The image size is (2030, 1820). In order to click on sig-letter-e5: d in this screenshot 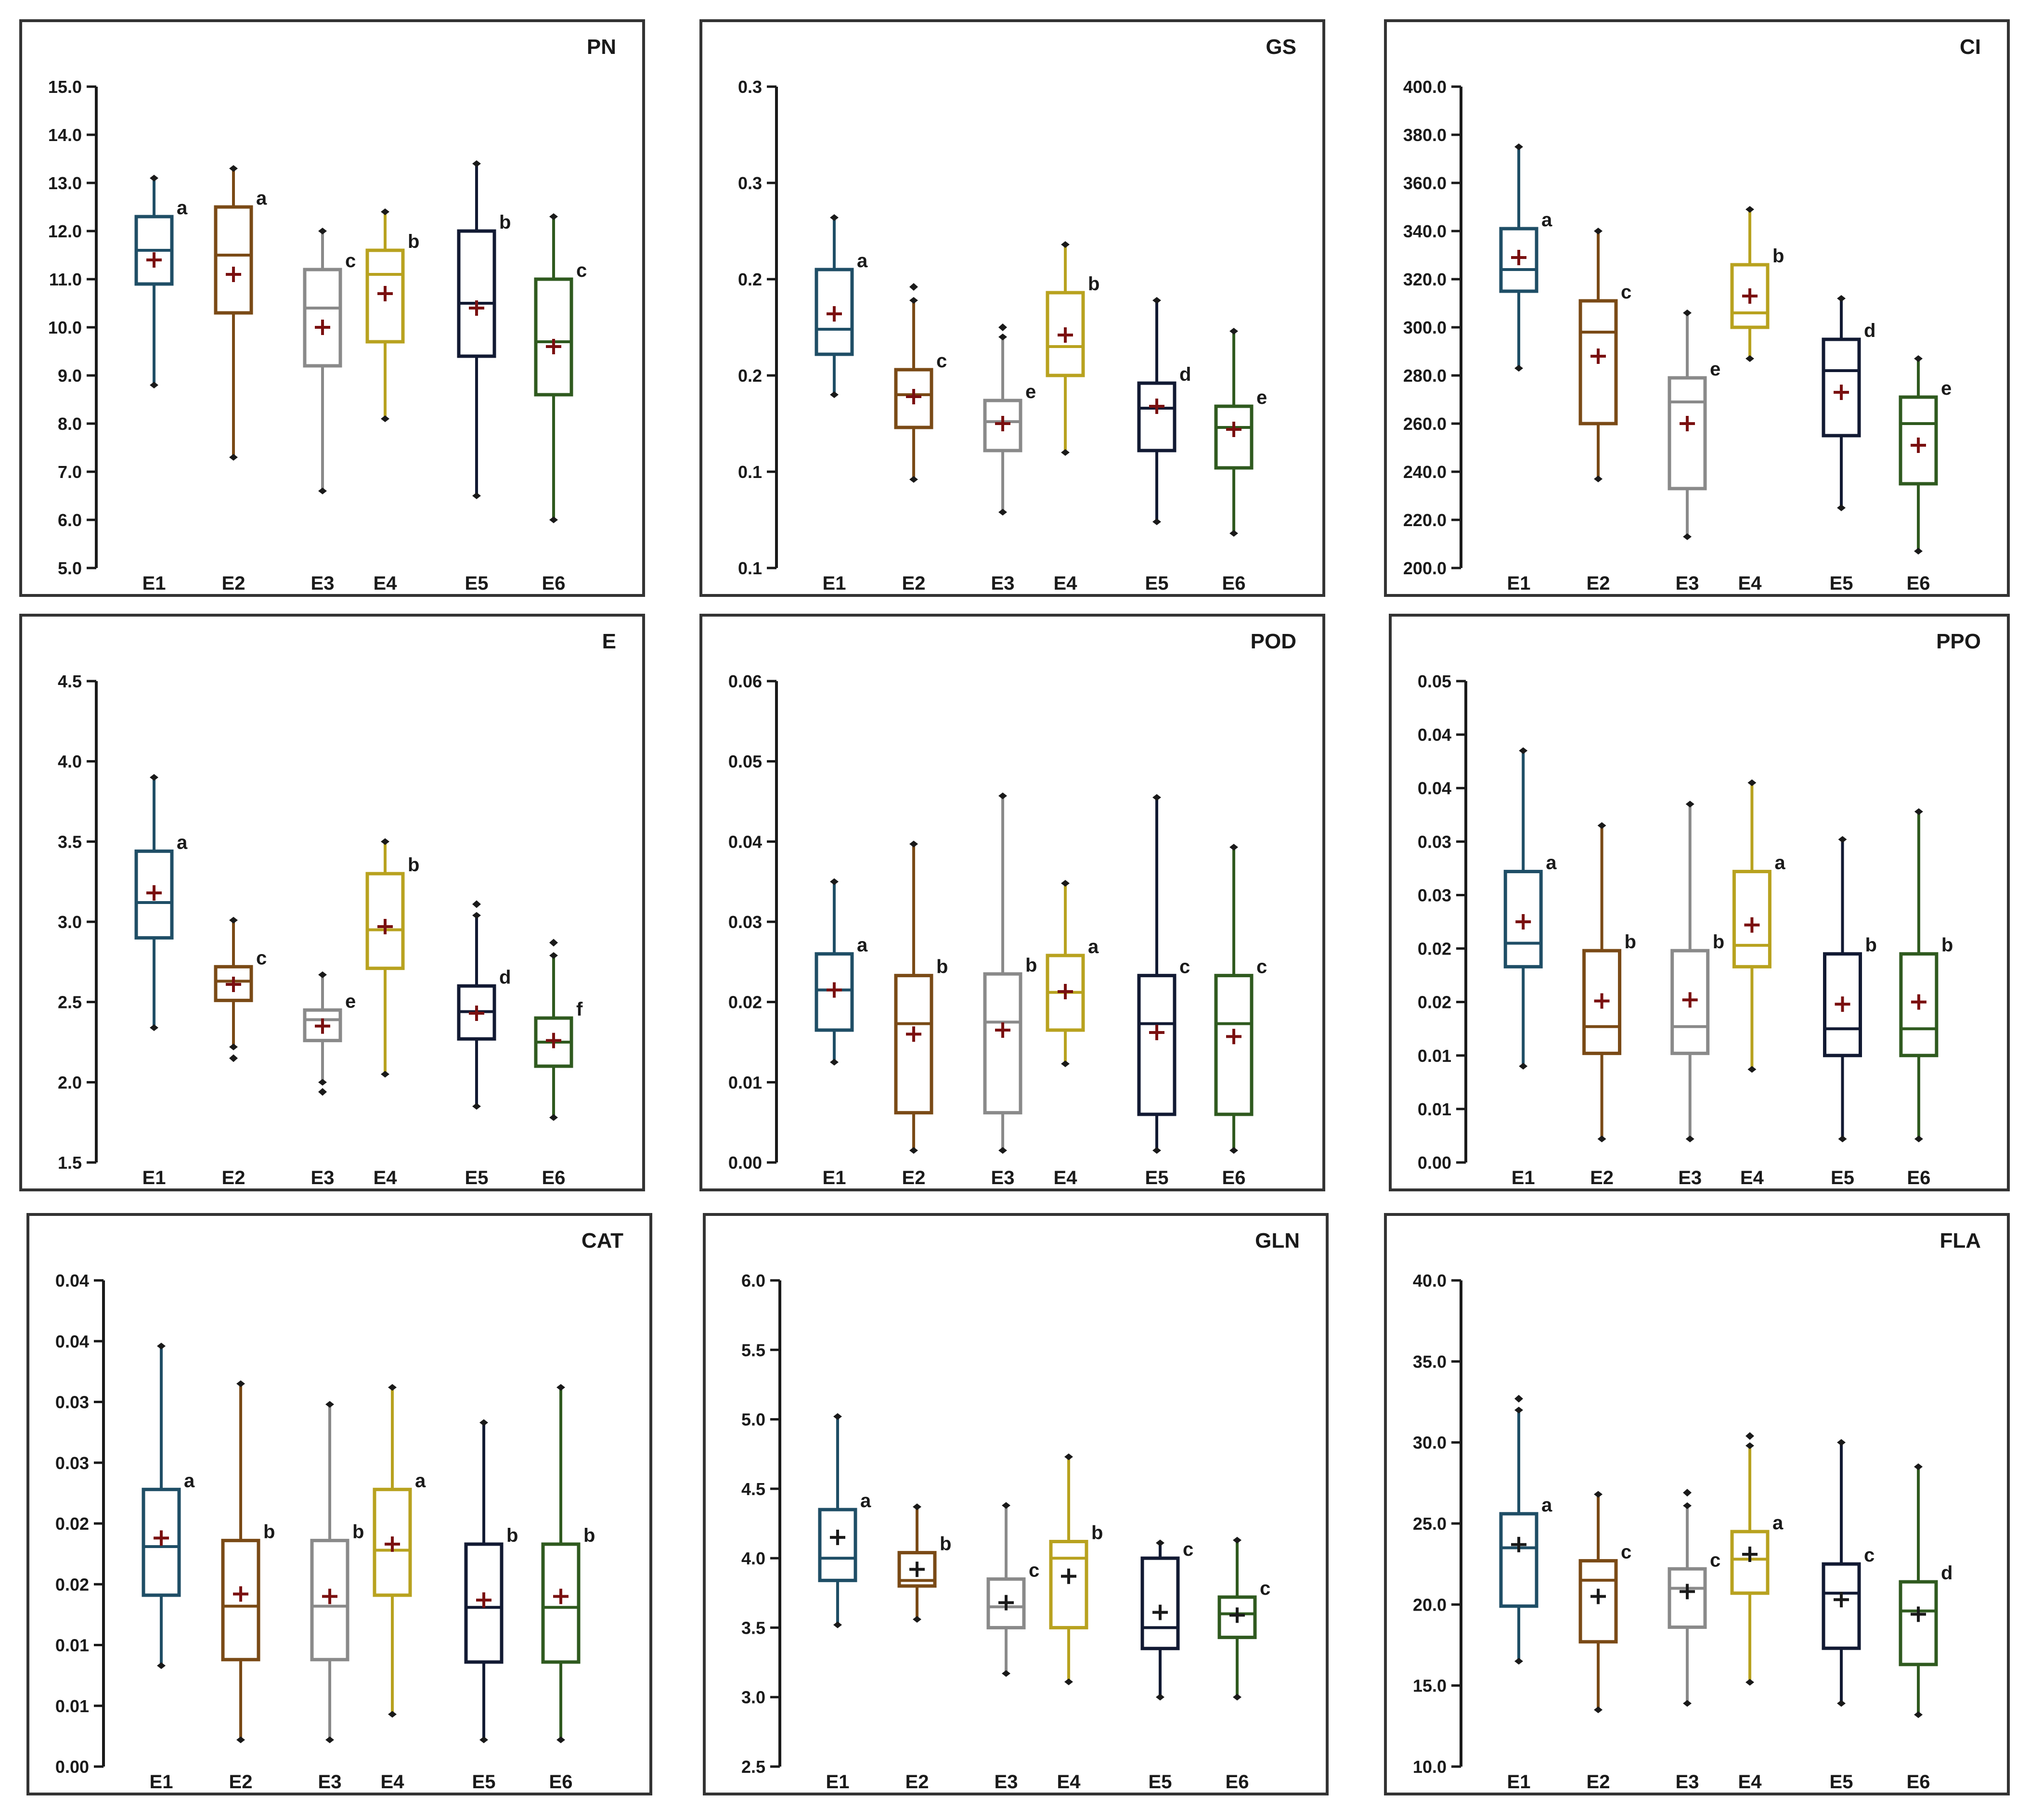, I will do `click(1870, 331)`.